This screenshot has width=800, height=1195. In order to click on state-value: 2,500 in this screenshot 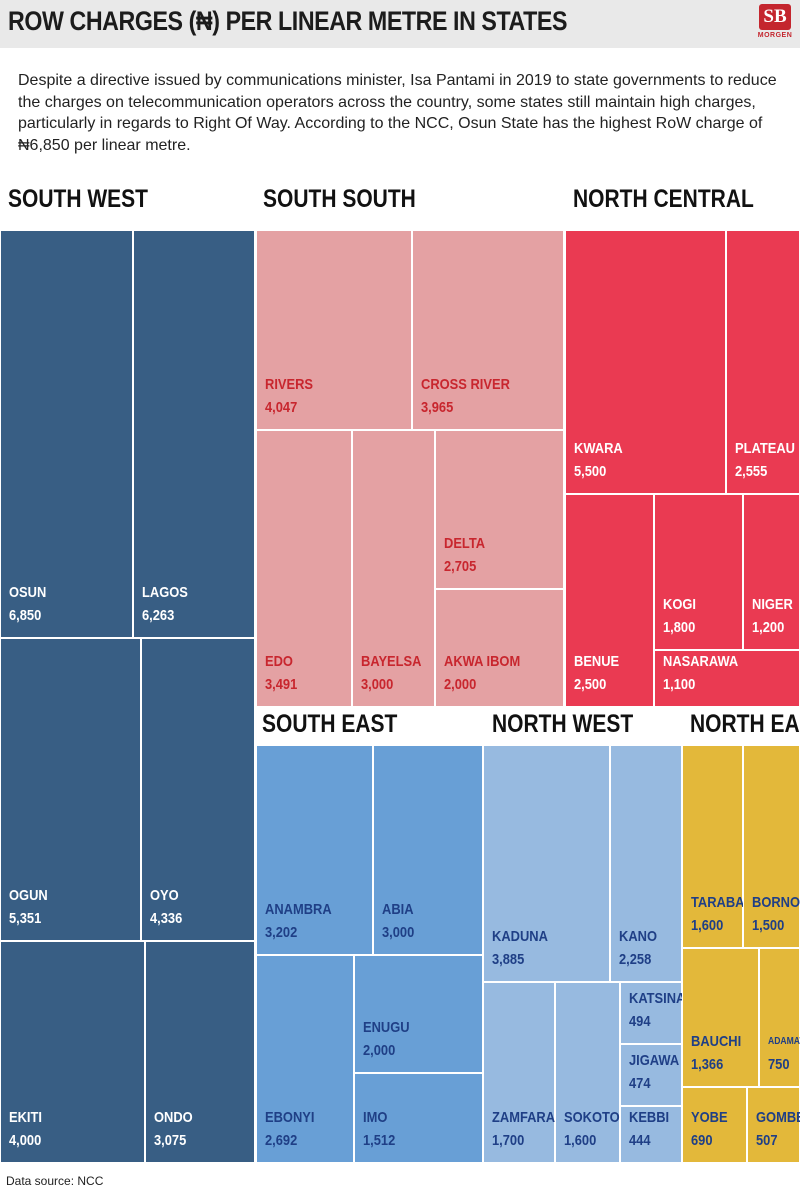, I will do `click(590, 684)`.